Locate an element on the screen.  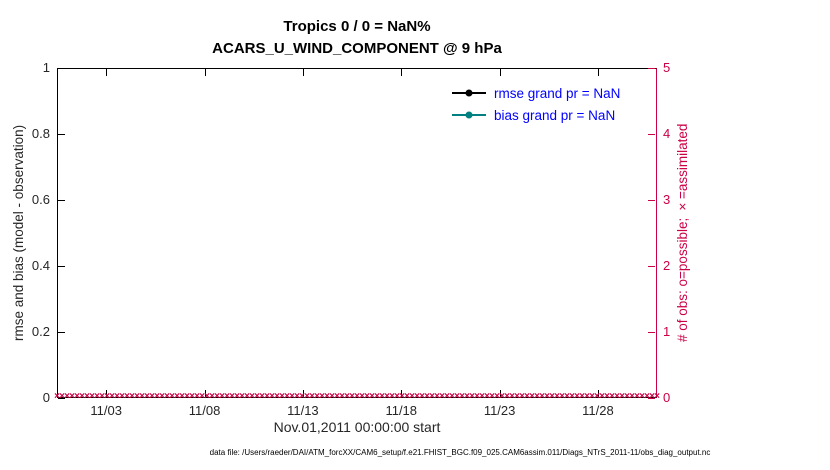
y-left-tick-label: 0 is located at coordinates (46, 397).